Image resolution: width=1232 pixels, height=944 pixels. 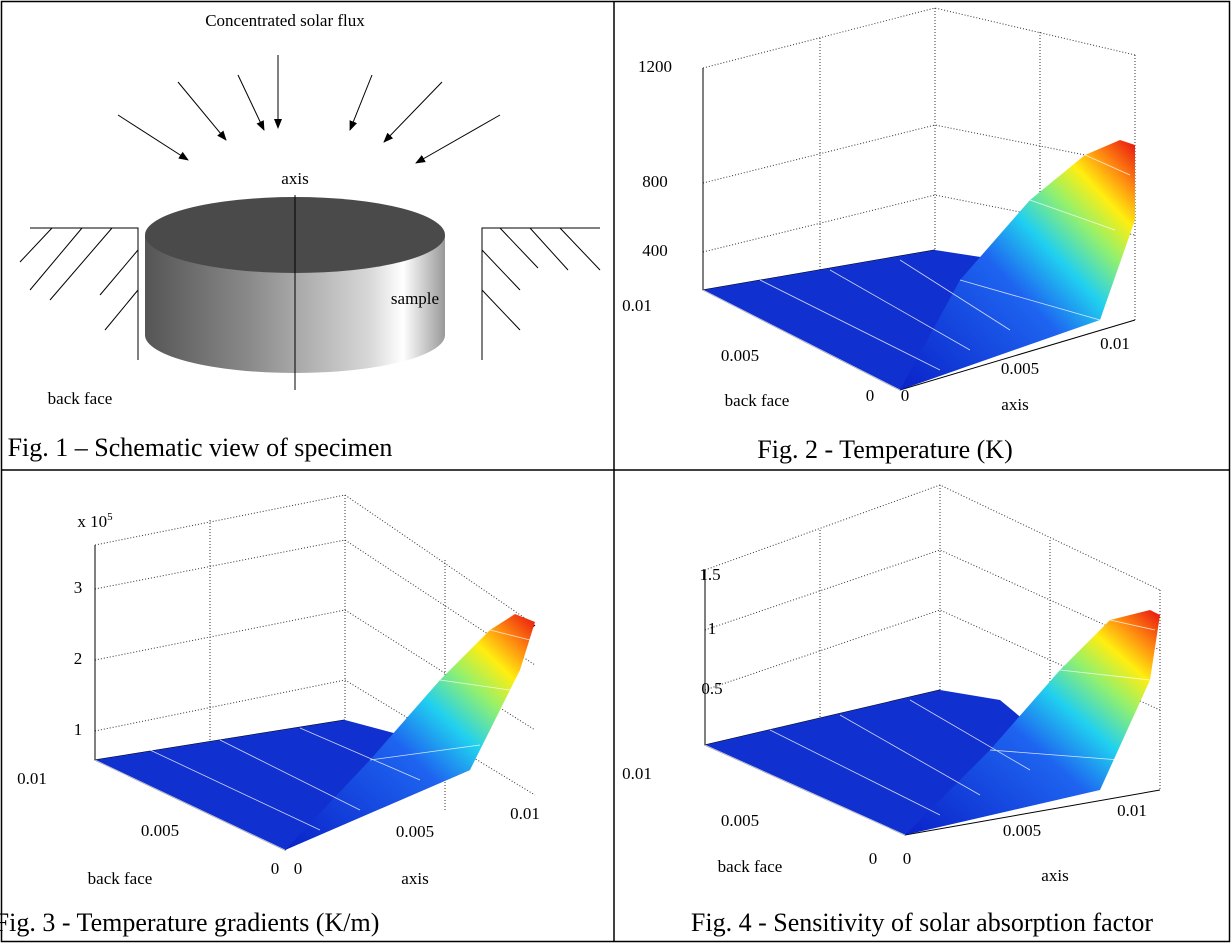 What do you see at coordinates (655, 250) in the screenshot?
I see `z-tick-label: 400` at bounding box center [655, 250].